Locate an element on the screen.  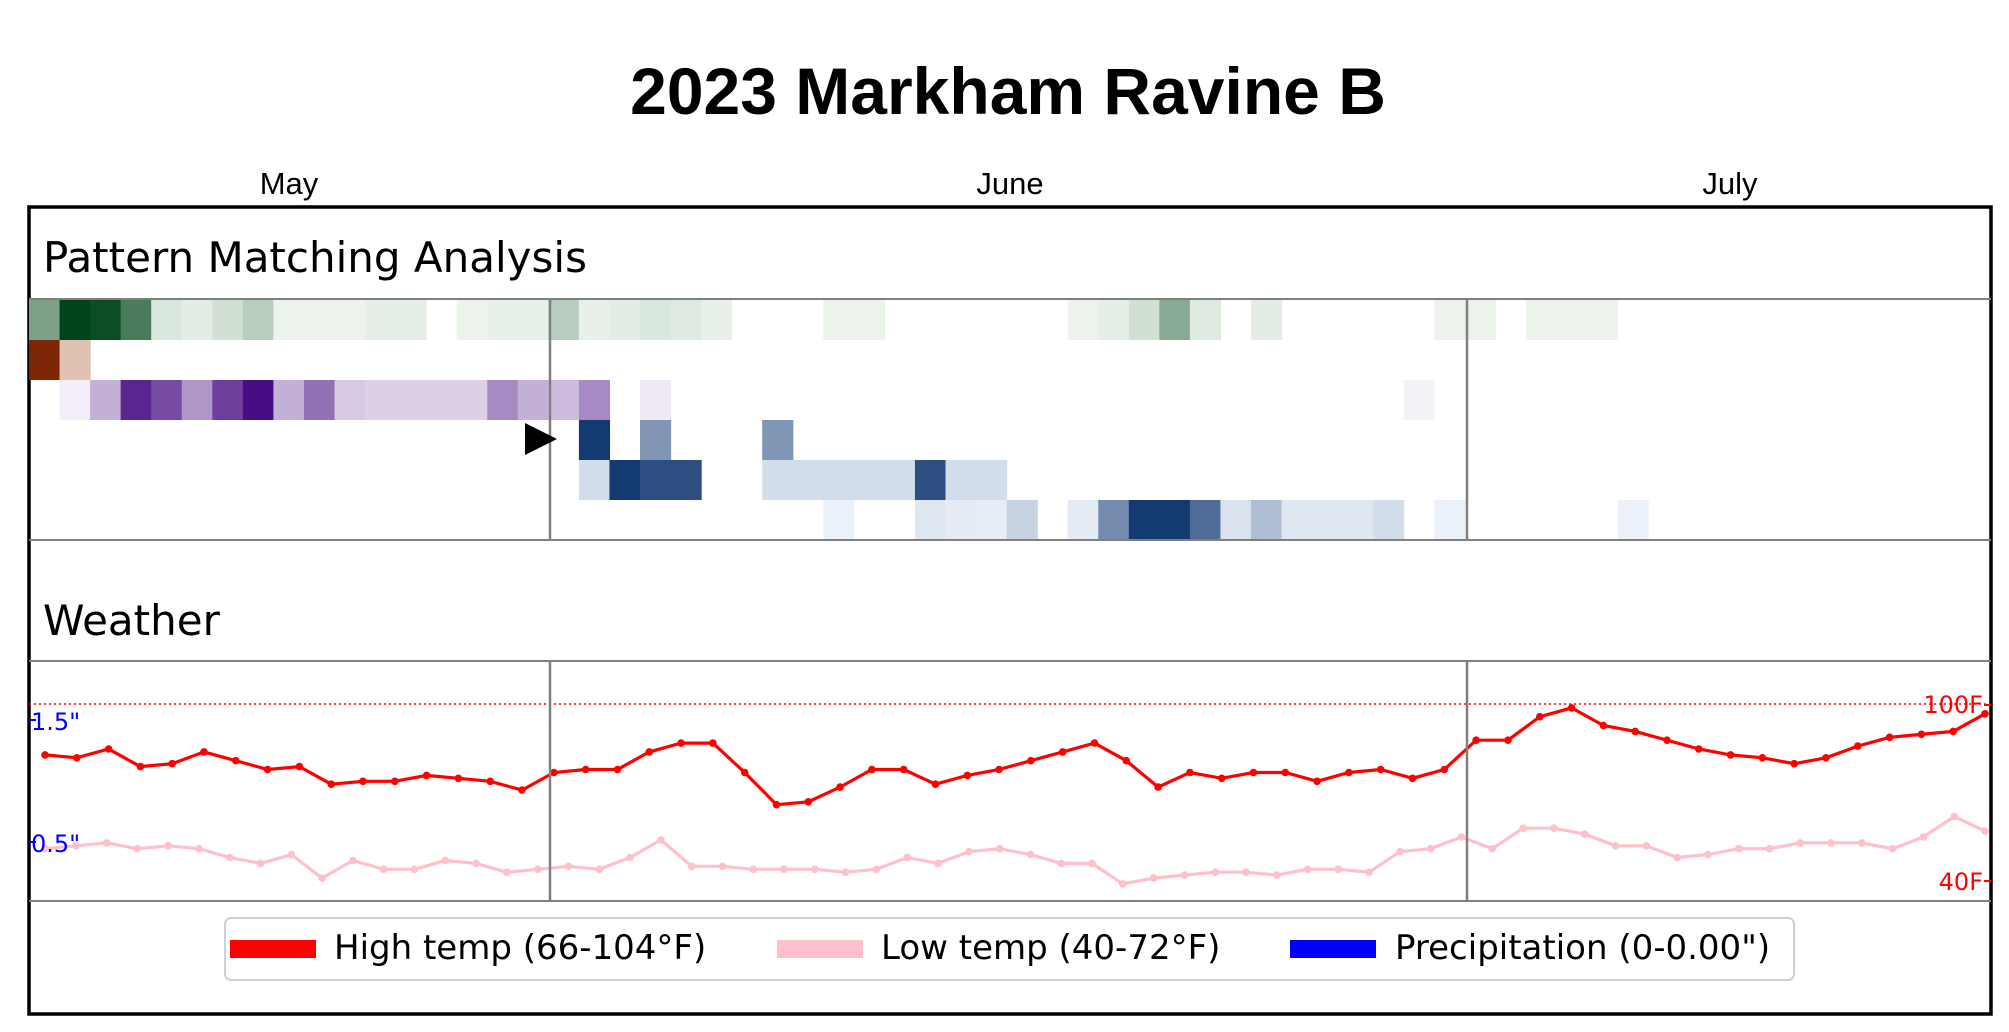
legend-swatch-precip is located at coordinates (1333, 949).